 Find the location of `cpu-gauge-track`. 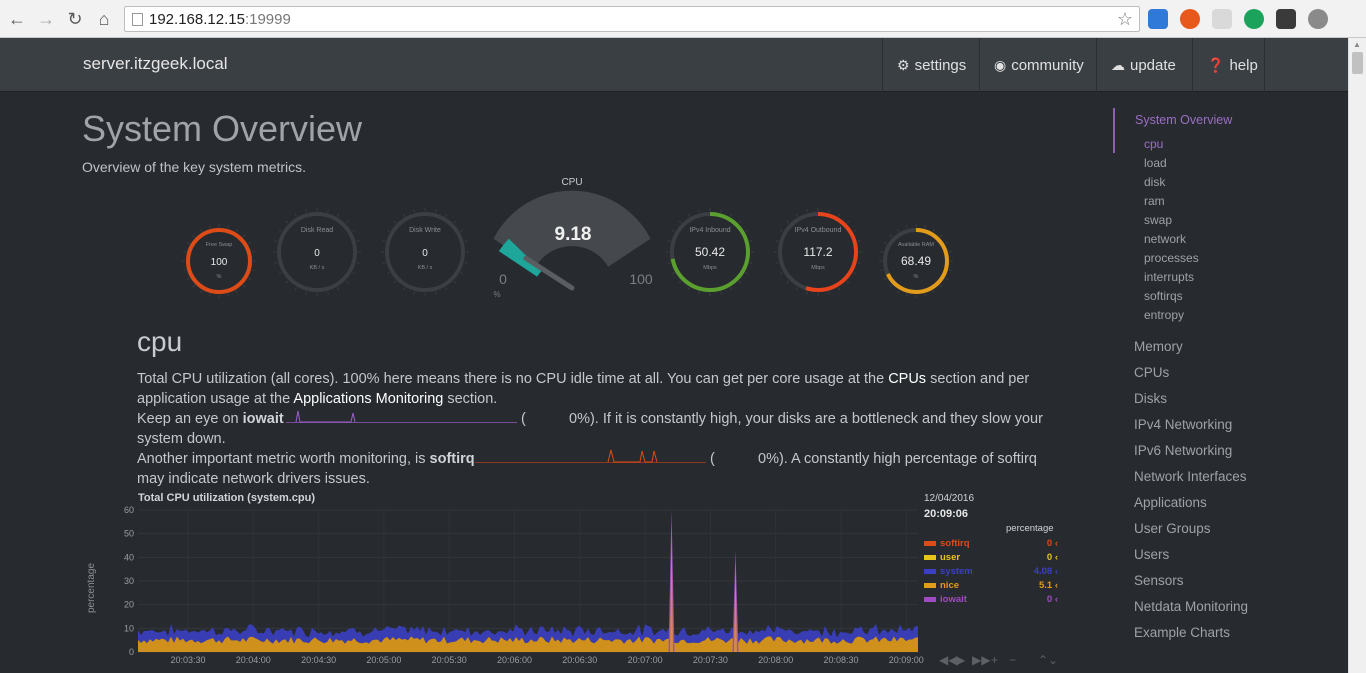

cpu-gauge-track is located at coordinates (572, 228).